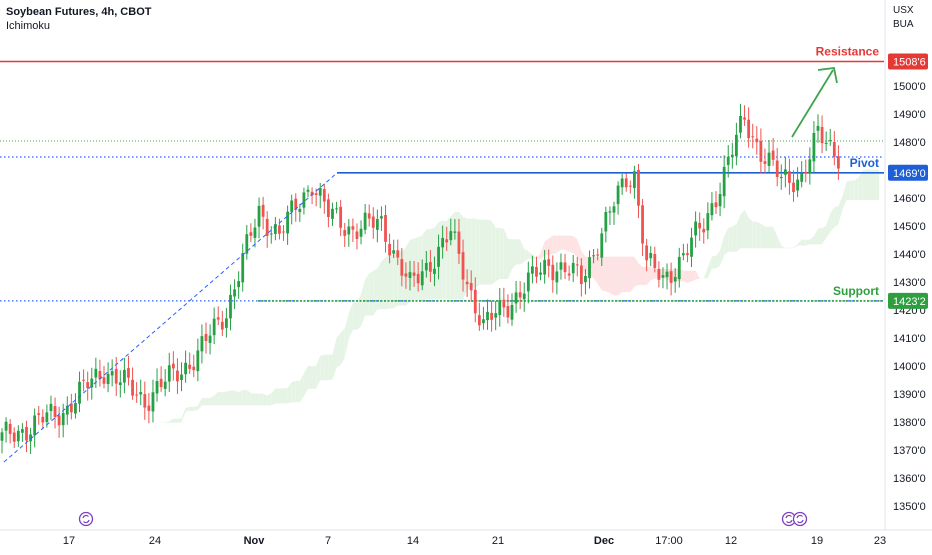 The width and height of the screenshot is (932, 555). Describe the element at coordinates (28, 26) in the screenshot. I see `indicator-label: Ichimoku` at that location.